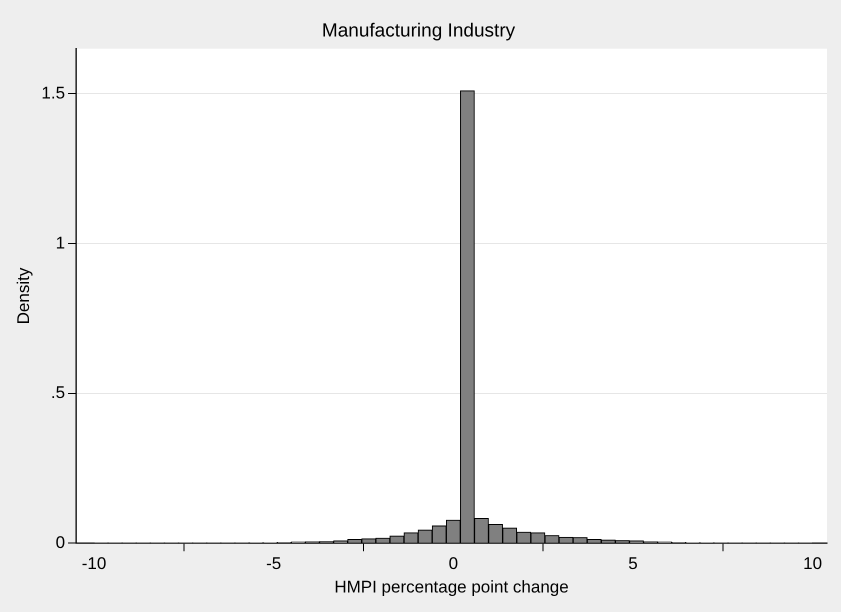 The width and height of the screenshot is (841, 612). What do you see at coordinates (53, 92) in the screenshot?
I see `y-tick-label: 1.5` at bounding box center [53, 92].